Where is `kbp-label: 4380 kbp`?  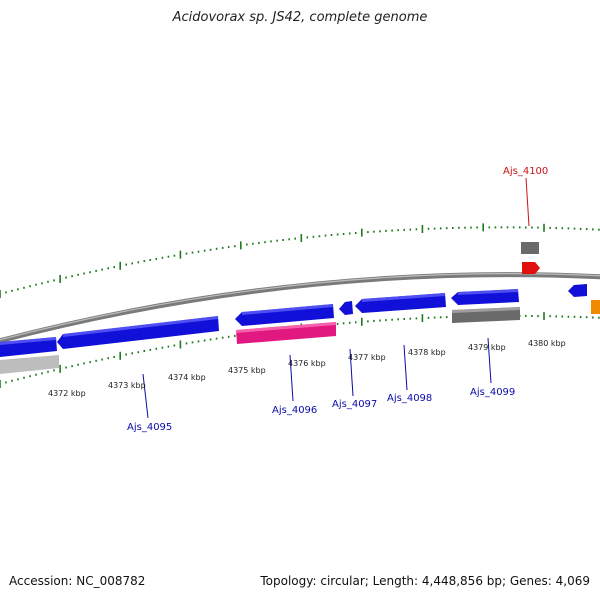
kbp-label: 4380 kbp is located at coordinates (547, 343).